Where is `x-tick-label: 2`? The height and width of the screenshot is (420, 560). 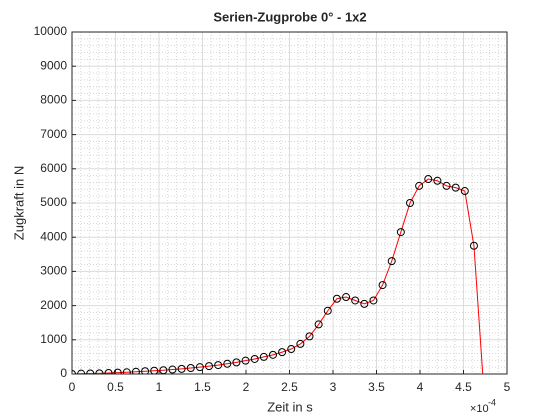
x-tick-label: 2 is located at coordinates (246, 387).